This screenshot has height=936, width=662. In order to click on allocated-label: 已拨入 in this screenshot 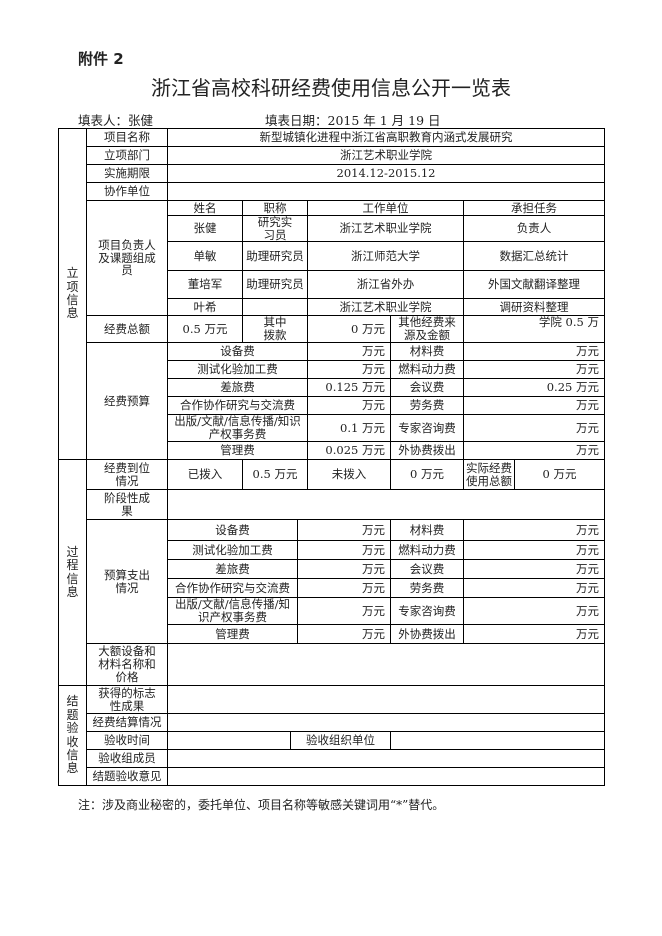, I will do `click(205, 474)`.